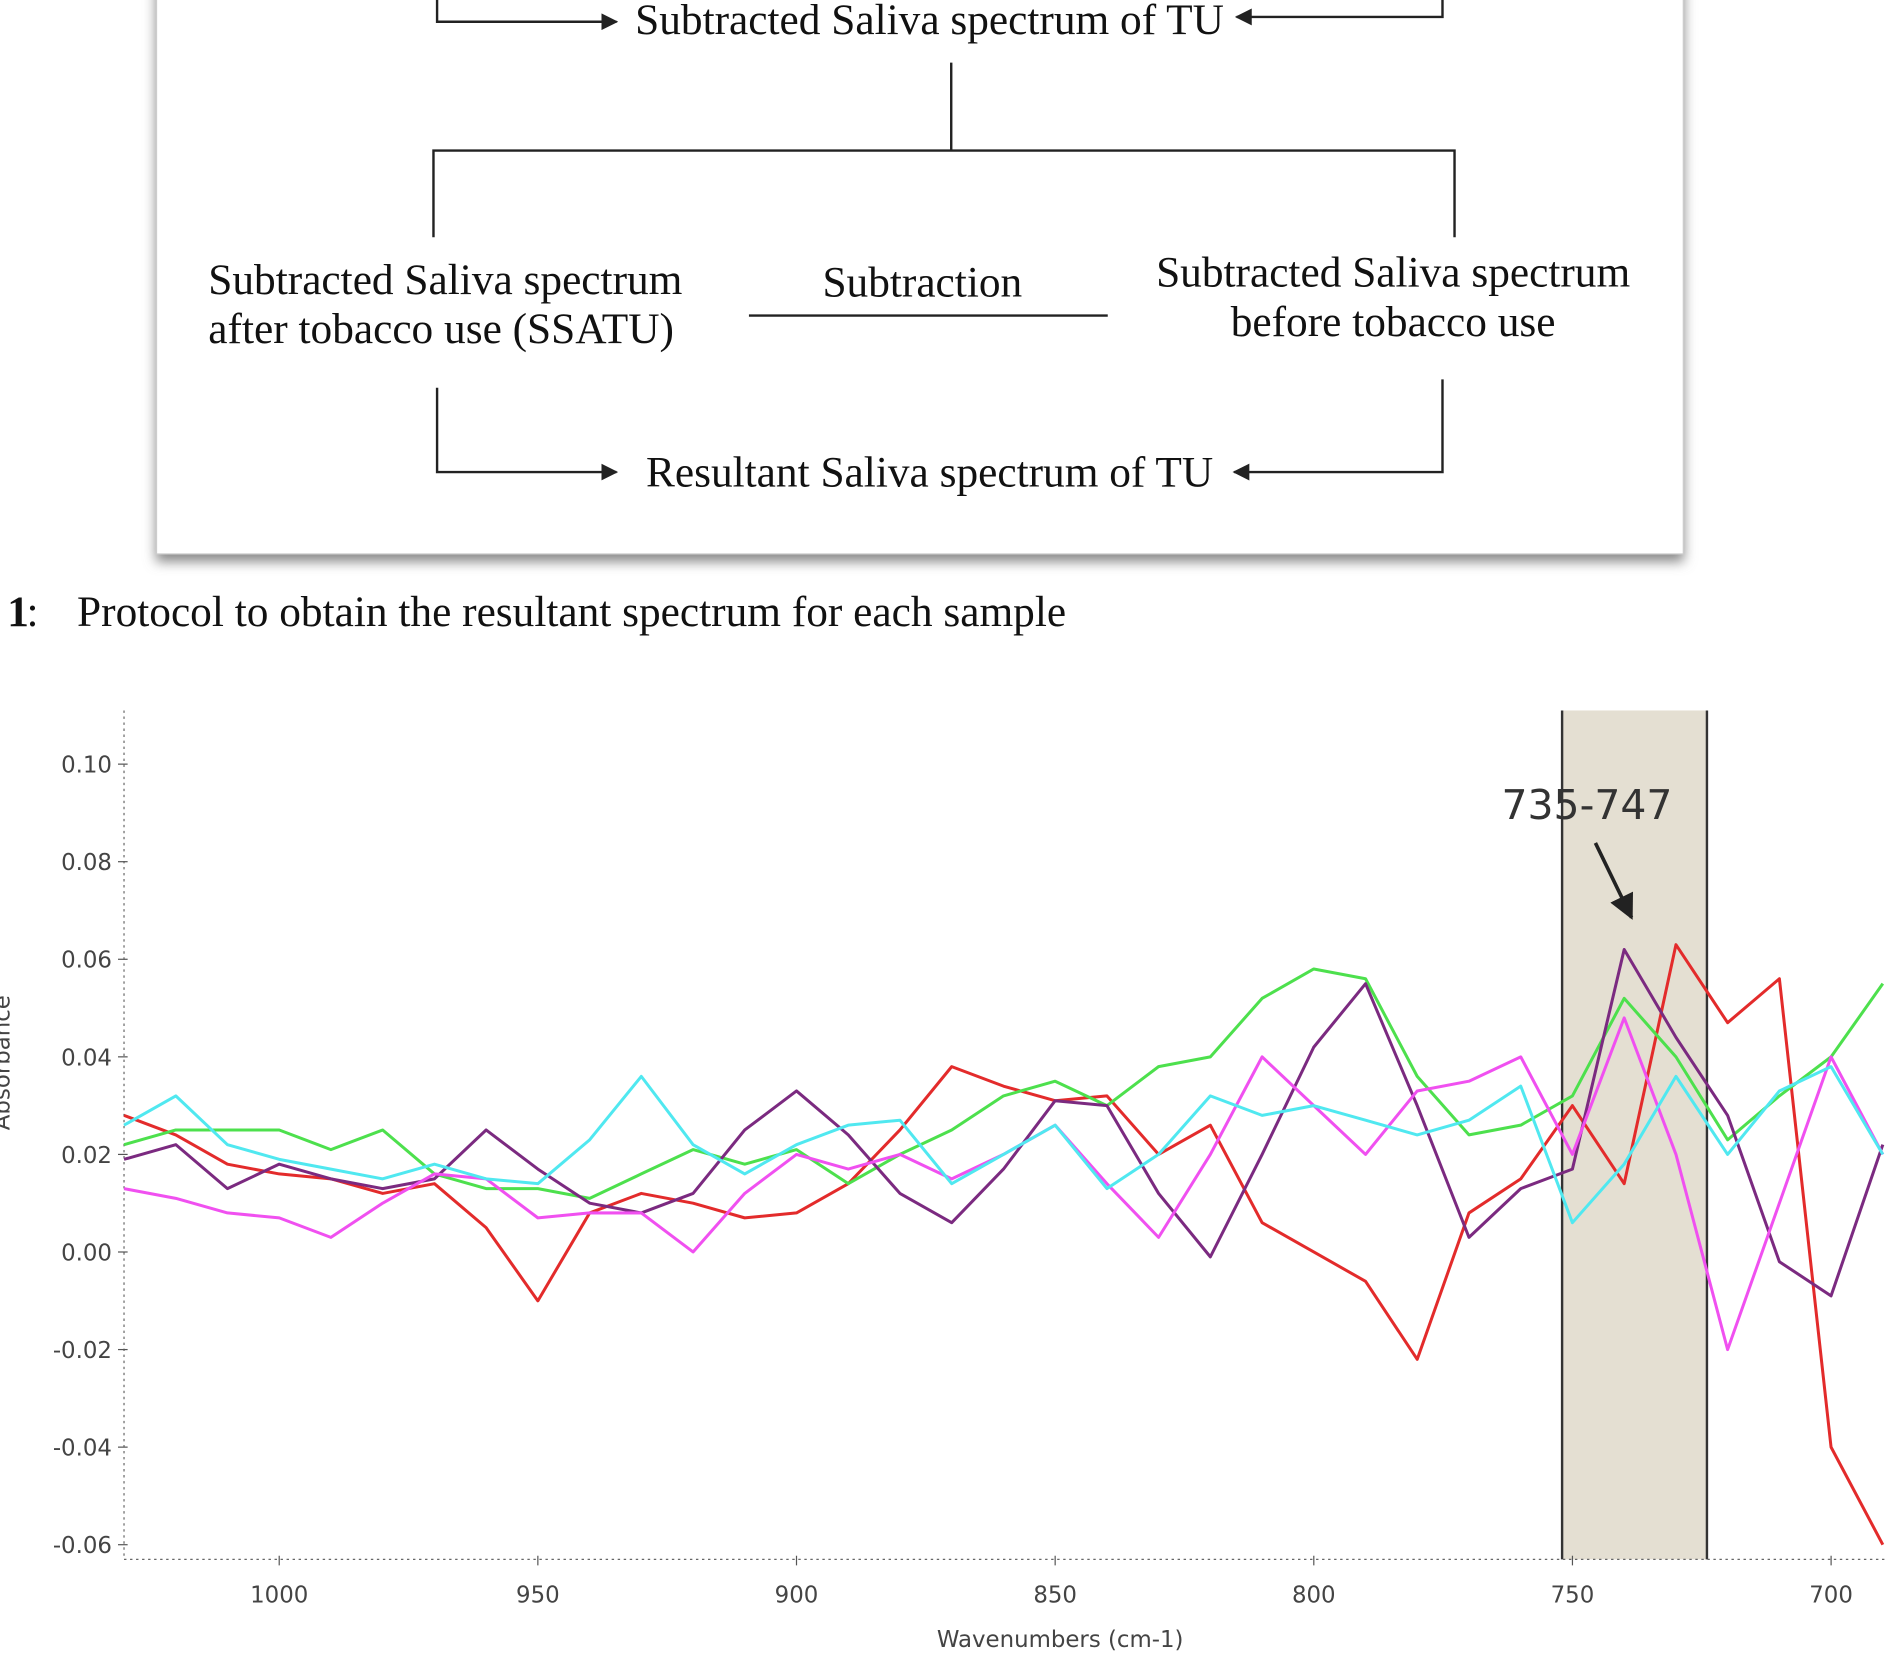 The image size is (1888, 1675). Describe the element at coordinates (1393, 322) in the screenshot. I see `right-box-line: before tobacco use` at that location.